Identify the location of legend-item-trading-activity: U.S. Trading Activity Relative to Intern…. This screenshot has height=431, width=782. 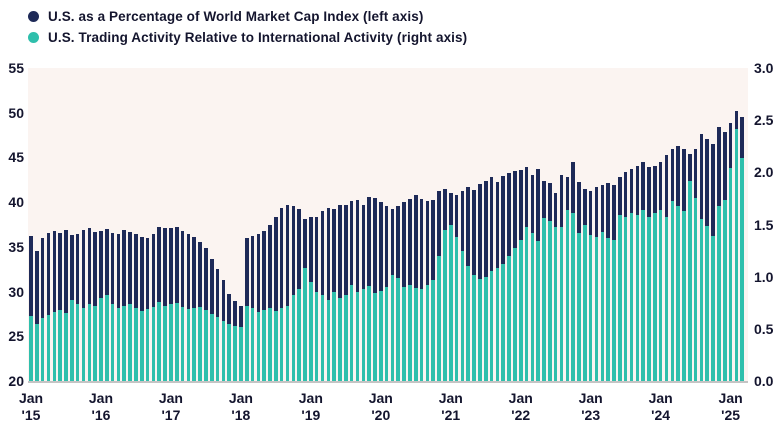
(247, 37).